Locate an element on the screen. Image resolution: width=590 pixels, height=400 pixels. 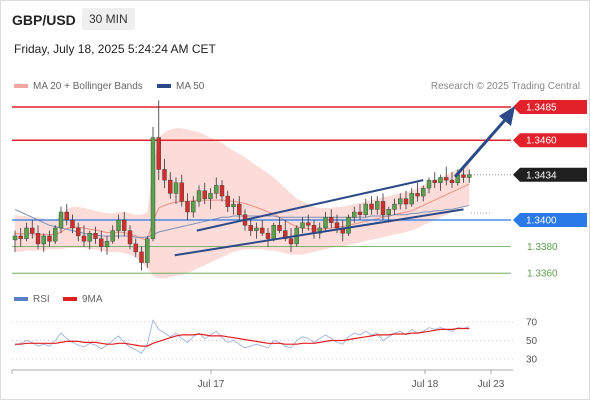
projection-arrow-head is located at coordinates (507, 116).